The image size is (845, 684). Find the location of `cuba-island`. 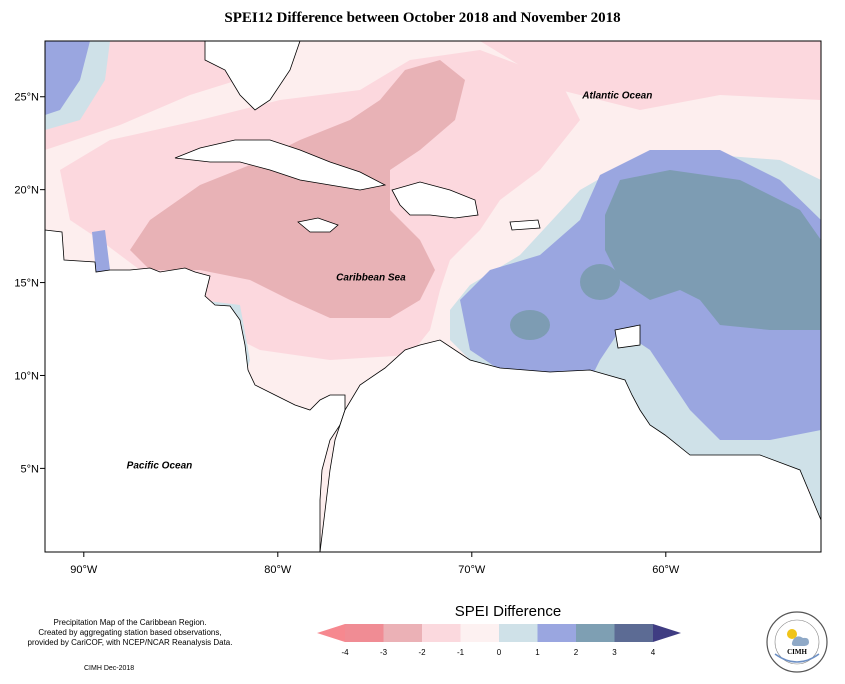

cuba-island is located at coordinates (280, 165).